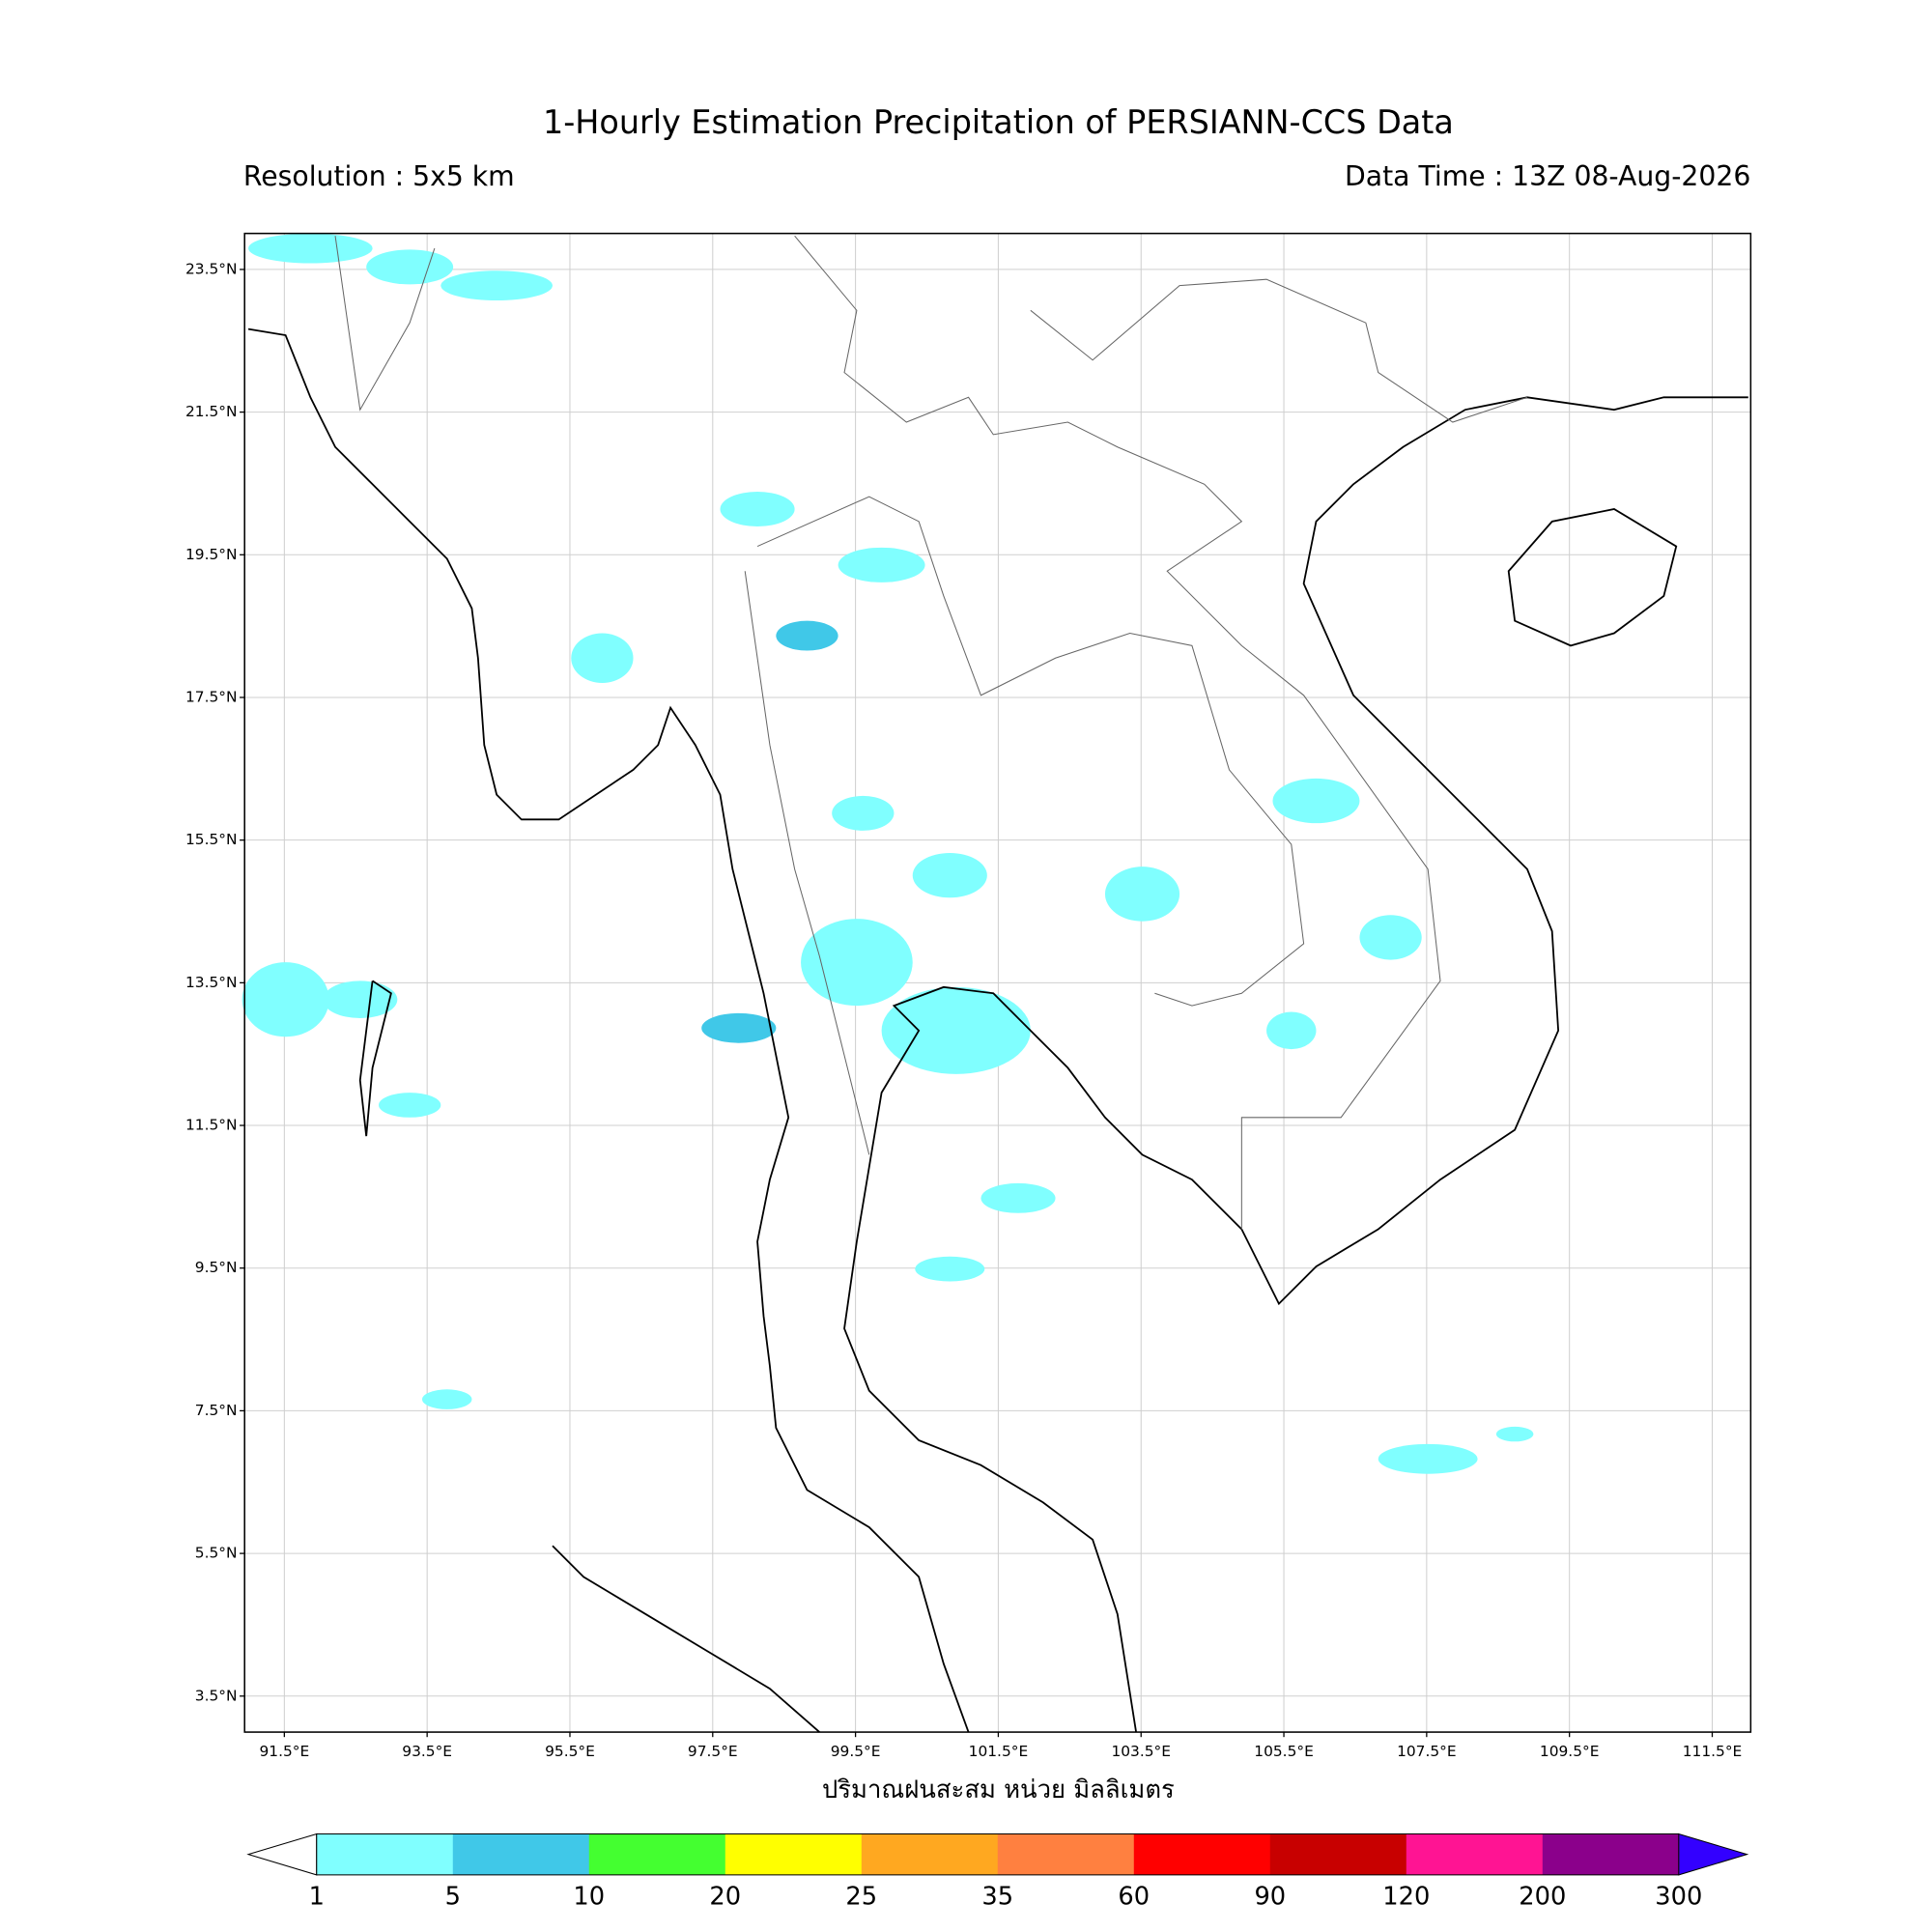 Image resolution: width=1932 pixels, height=1932 pixels. I want to click on x-tick-label: 99.5°E, so click(856, 1751).